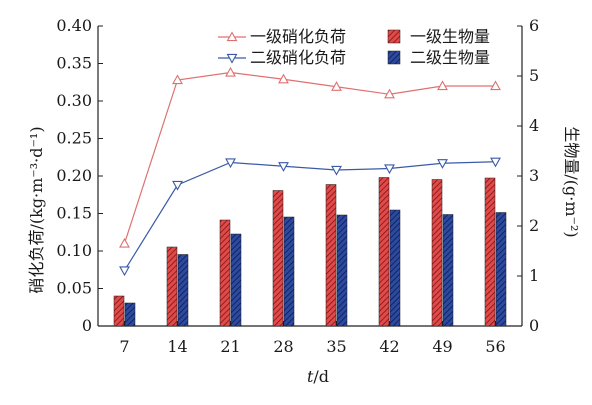 This screenshot has width=592, height=405. I want to click on legend-primary-nitrification: 一级硝化负荷, so click(282, 36).